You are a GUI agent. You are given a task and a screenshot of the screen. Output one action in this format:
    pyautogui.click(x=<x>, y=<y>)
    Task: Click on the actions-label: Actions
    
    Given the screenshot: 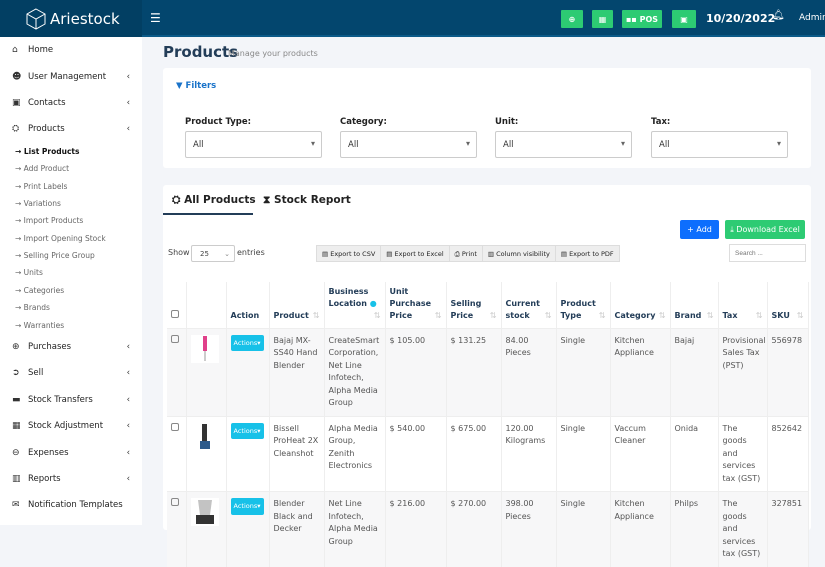 What is the action you would take?
    pyautogui.click(x=245, y=506)
    